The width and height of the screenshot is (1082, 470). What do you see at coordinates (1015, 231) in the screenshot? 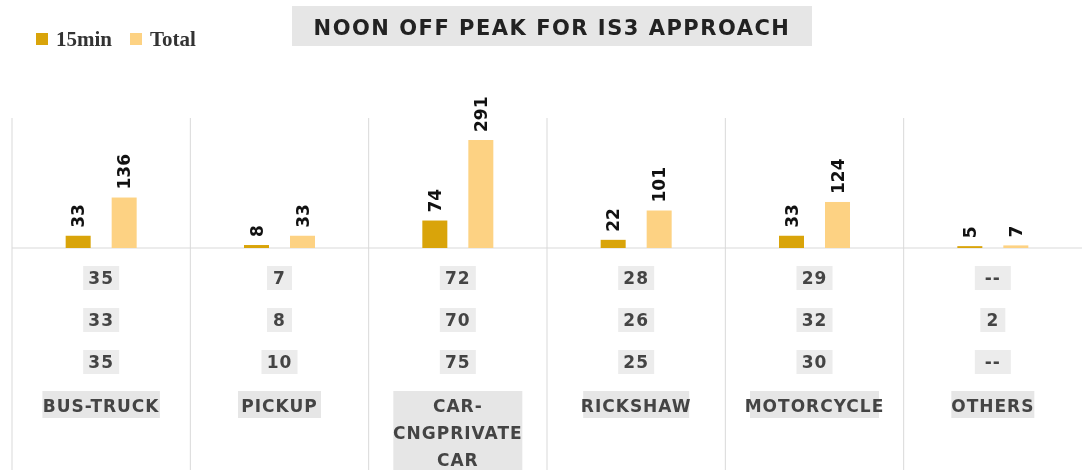
I see `data-label: 7` at bounding box center [1015, 231].